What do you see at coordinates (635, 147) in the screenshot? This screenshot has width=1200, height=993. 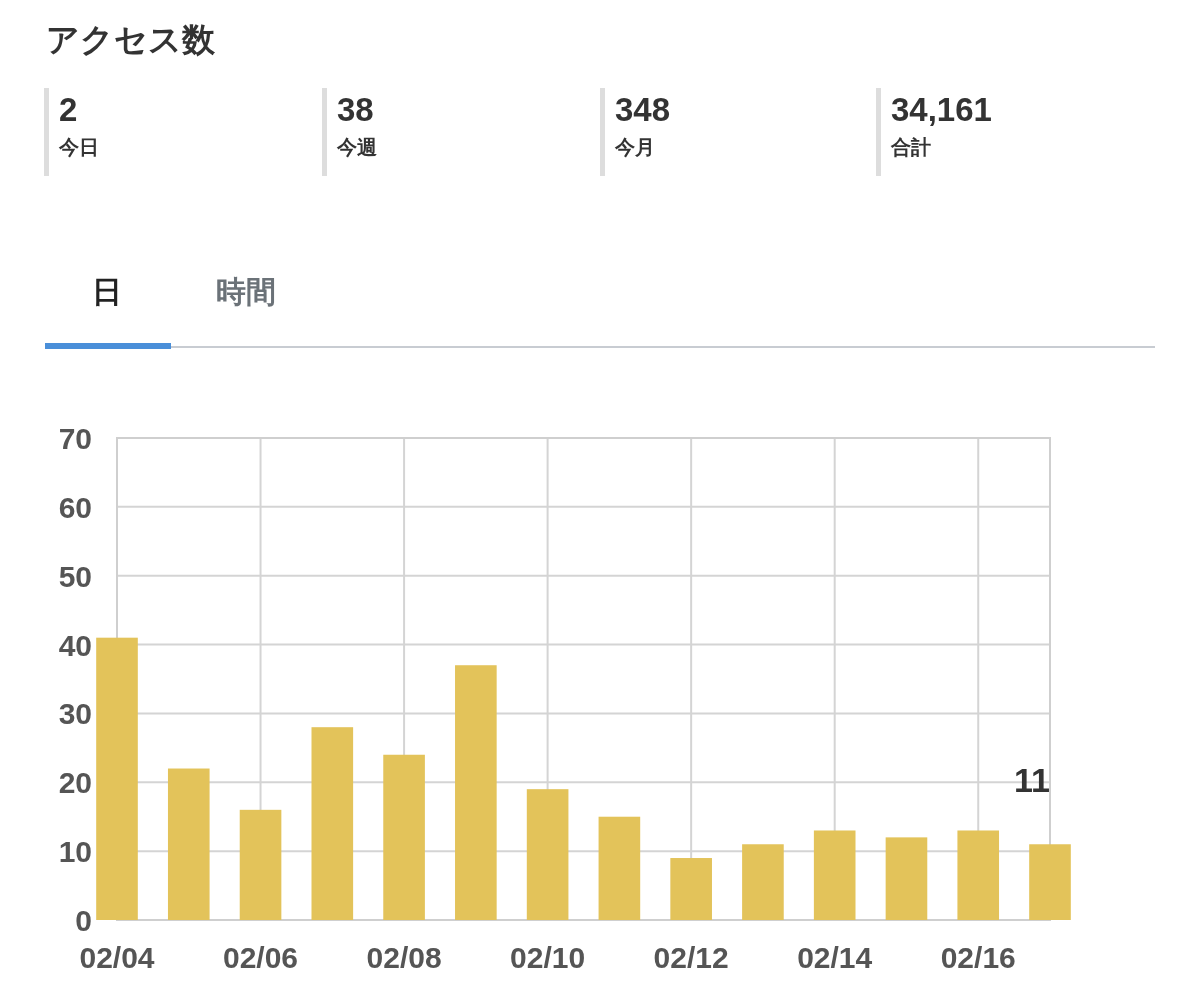 I see `text: 今月` at bounding box center [635, 147].